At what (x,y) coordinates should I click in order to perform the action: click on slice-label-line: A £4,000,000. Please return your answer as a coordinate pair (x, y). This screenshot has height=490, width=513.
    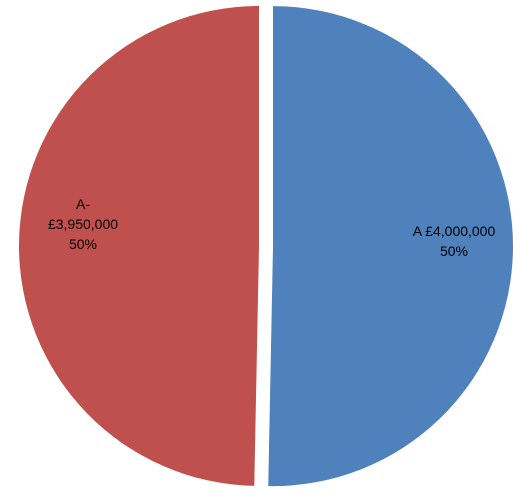
    Looking at the image, I should click on (454, 231).